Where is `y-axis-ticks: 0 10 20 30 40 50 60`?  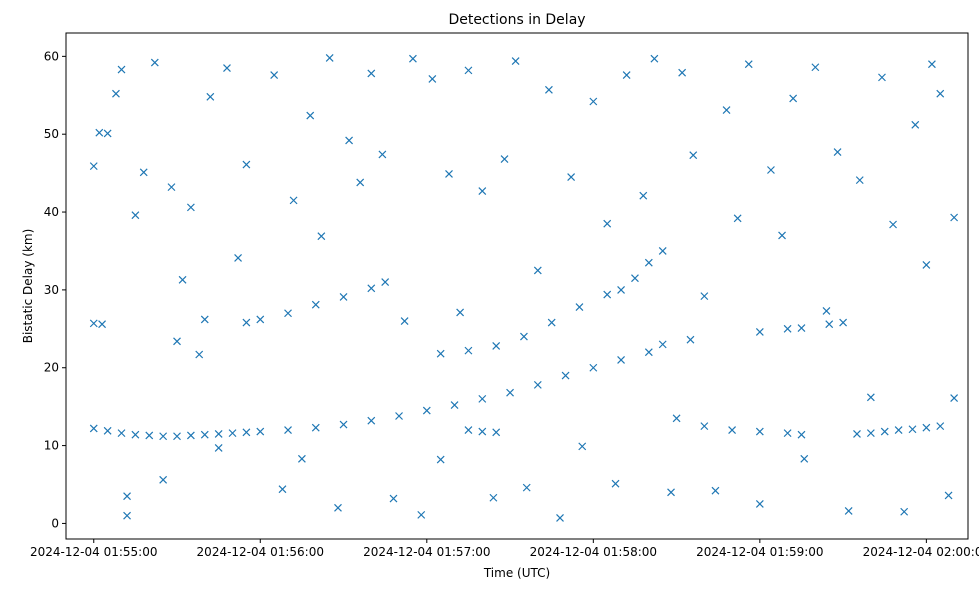 y-axis-ticks: 0 10 20 30 40 50 60 is located at coordinates (55, 289).